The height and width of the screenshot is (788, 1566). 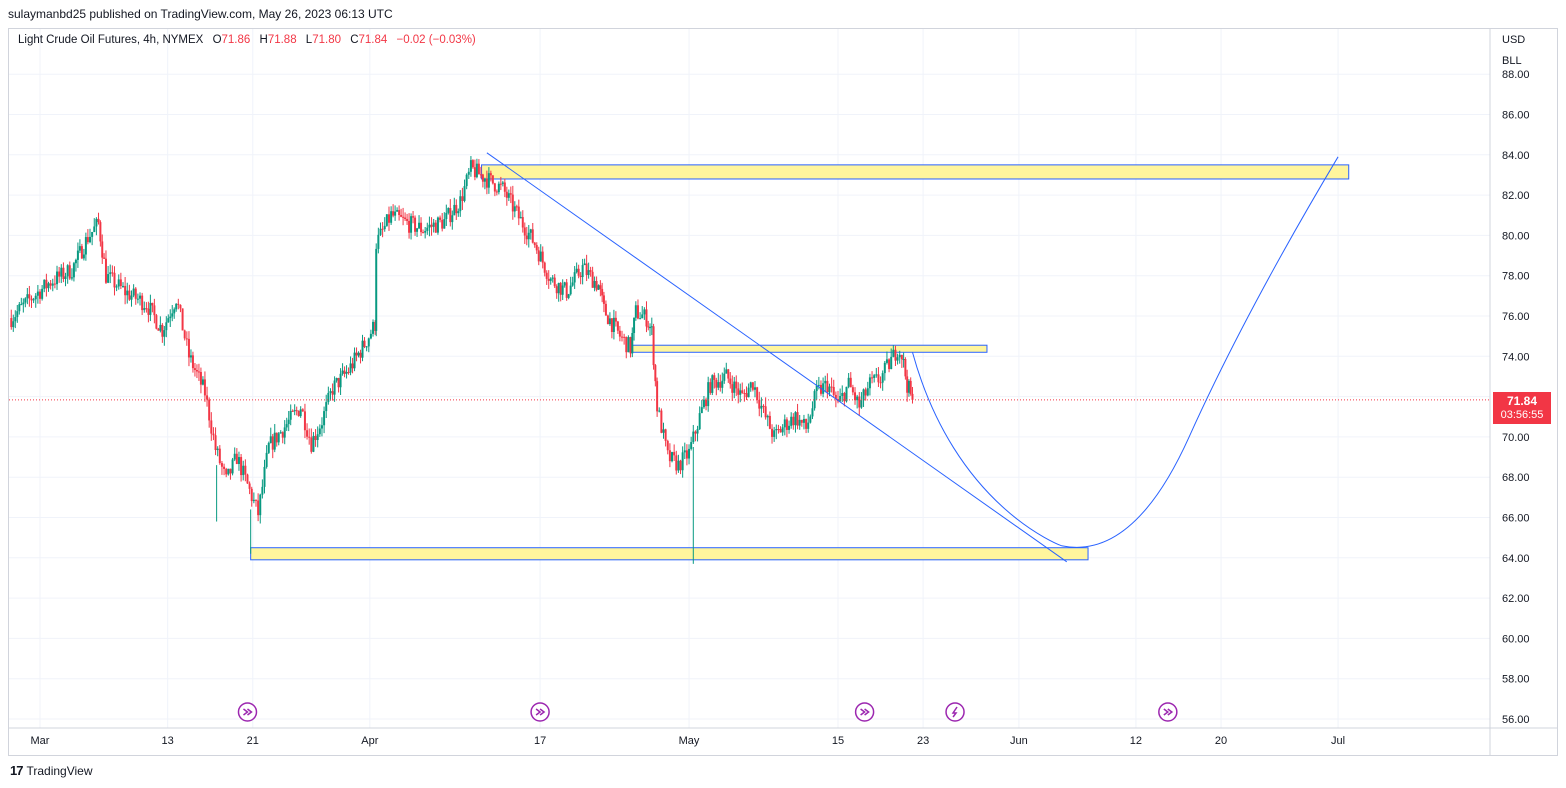 What do you see at coordinates (1522, 401) in the screenshot?
I see `last-price: 71.84` at bounding box center [1522, 401].